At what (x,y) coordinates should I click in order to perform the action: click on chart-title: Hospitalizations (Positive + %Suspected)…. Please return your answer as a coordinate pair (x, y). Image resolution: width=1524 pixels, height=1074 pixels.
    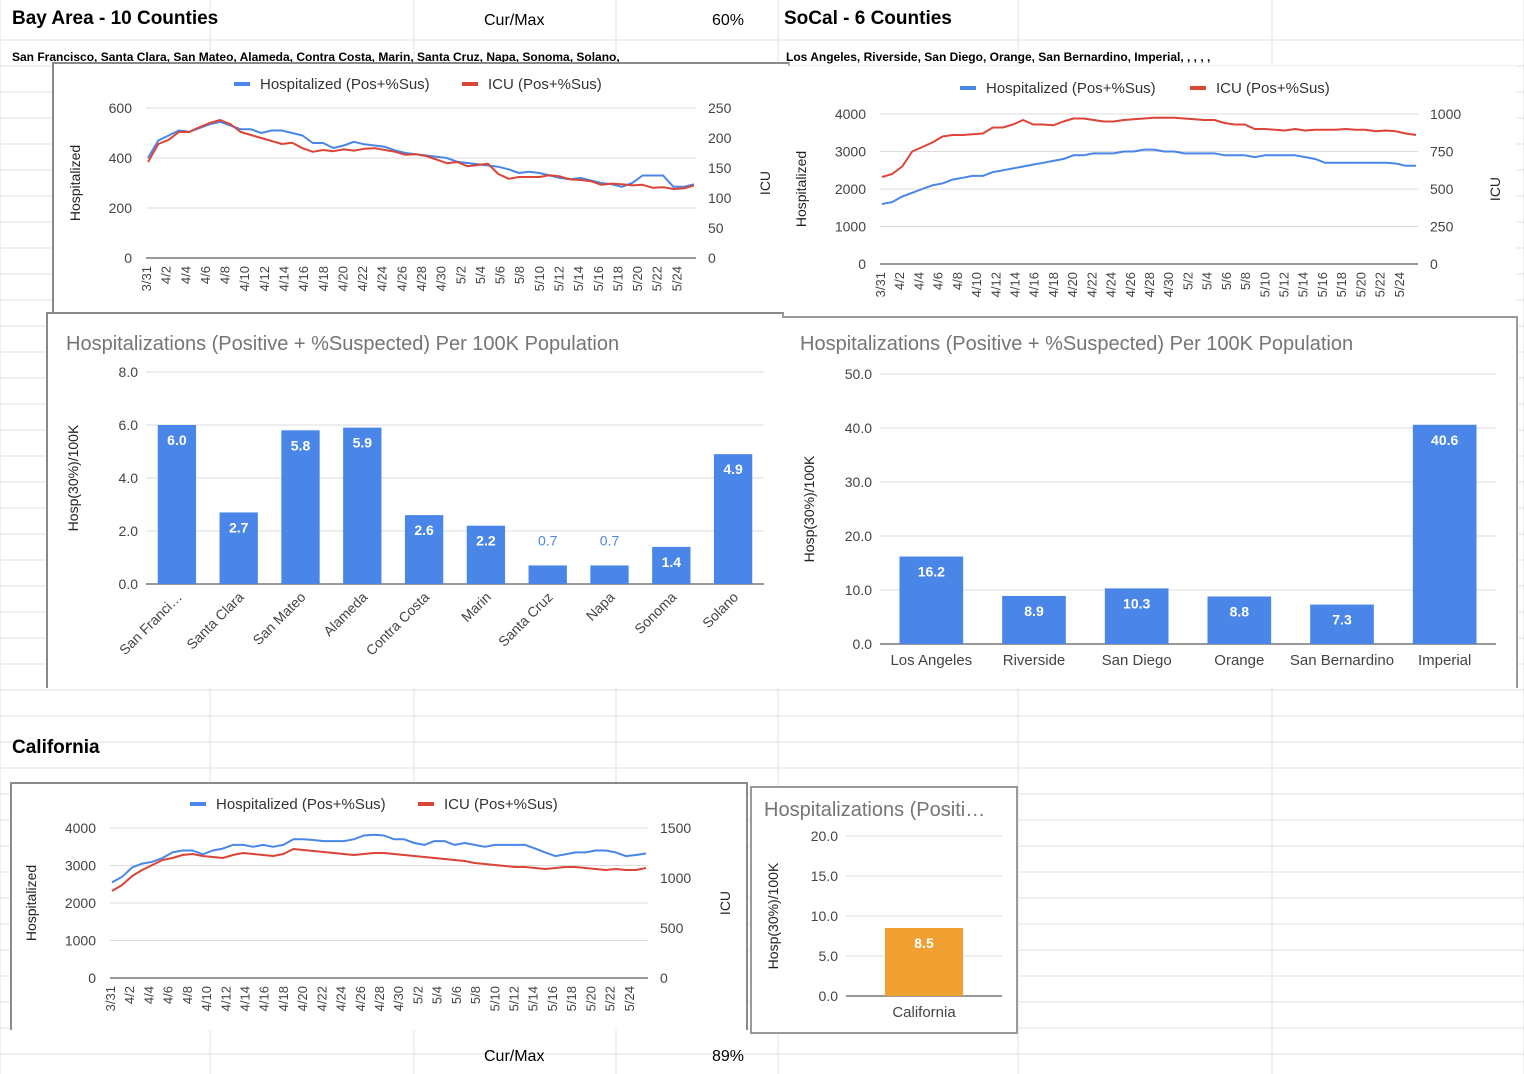
    Looking at the image, I should click on (1076, 344).